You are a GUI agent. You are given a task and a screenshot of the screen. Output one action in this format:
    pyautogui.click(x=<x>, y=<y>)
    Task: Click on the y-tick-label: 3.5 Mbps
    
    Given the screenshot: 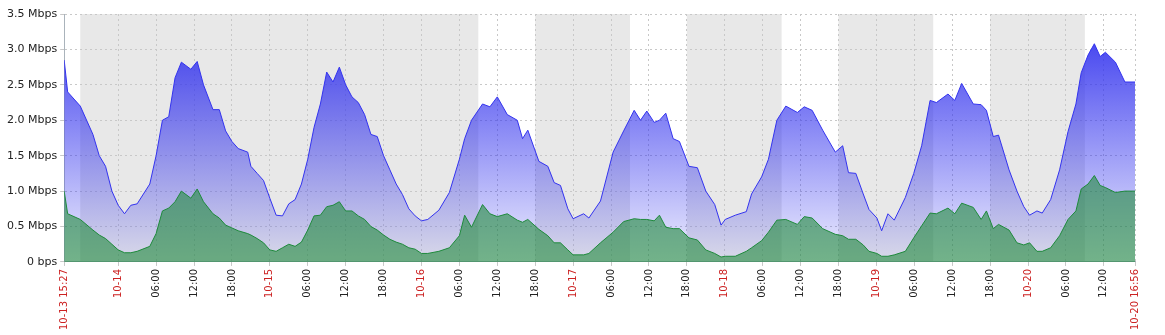 What is the action you would take?
    pyautogui.click(x=32, y=13)
    